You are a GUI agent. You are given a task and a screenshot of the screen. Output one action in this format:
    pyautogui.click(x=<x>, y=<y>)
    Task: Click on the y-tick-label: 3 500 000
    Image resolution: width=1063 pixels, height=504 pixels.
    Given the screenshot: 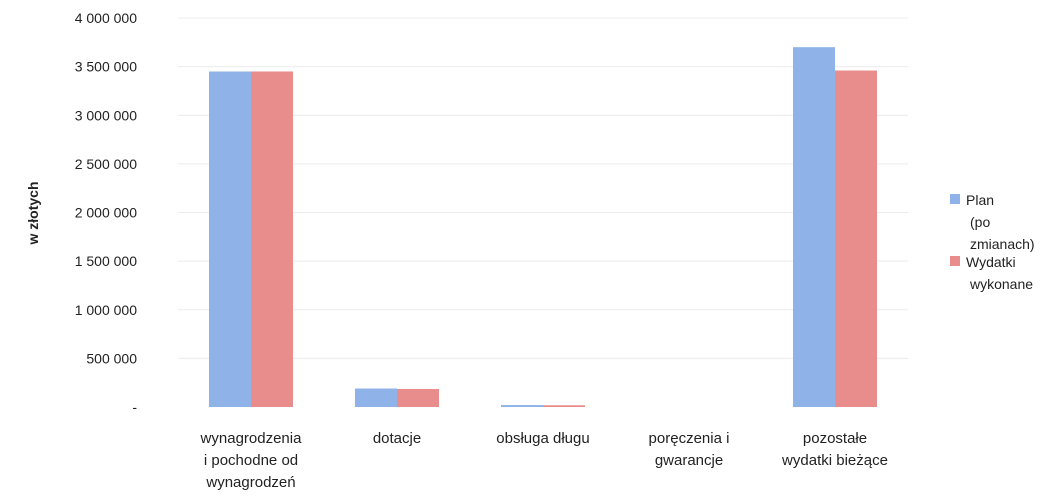 What is the action you would take?
    pyautogui.click(x=106, y=67)
    